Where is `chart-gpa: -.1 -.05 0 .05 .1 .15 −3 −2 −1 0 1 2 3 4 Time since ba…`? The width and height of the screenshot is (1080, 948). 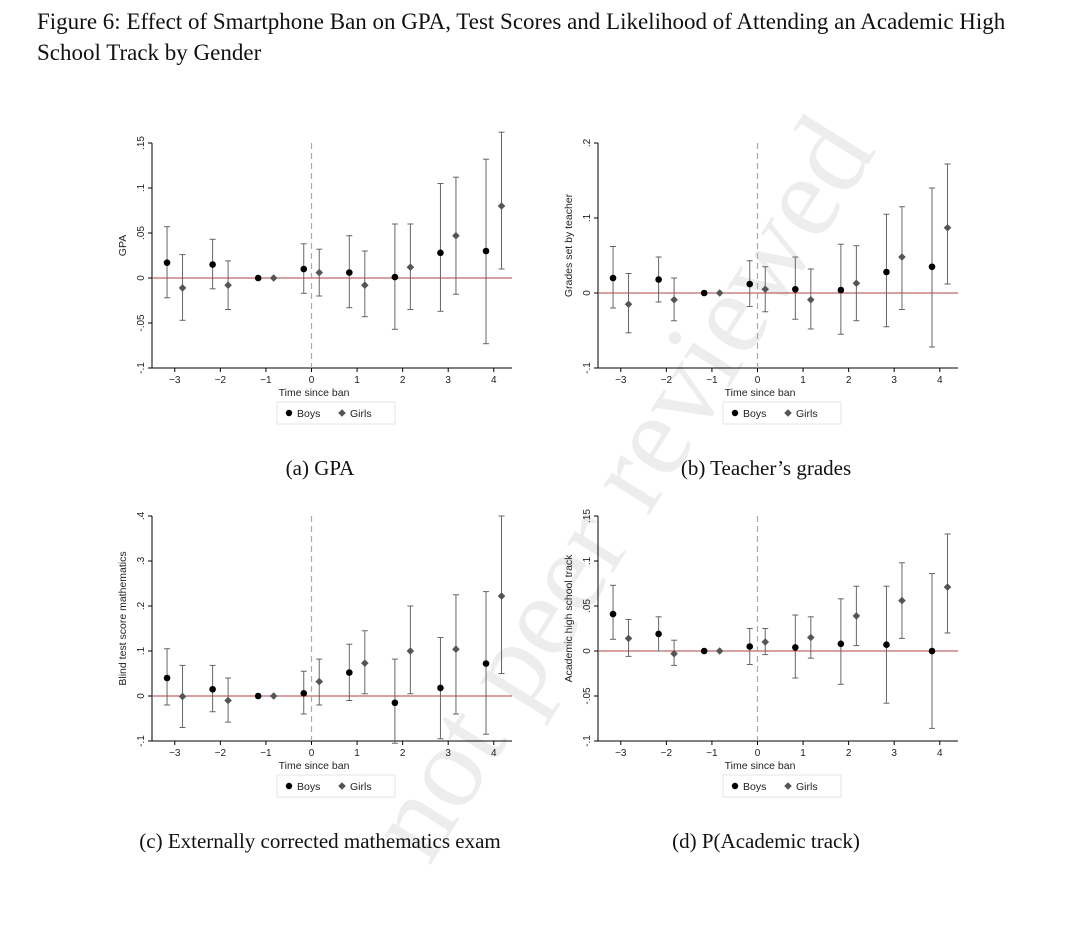
chart-gpa: -.1 -.05 0 .05 .1 .15 −3 −2 −1 0 1 2 3 4 Time since ba… is located at coordinates (314, 278).